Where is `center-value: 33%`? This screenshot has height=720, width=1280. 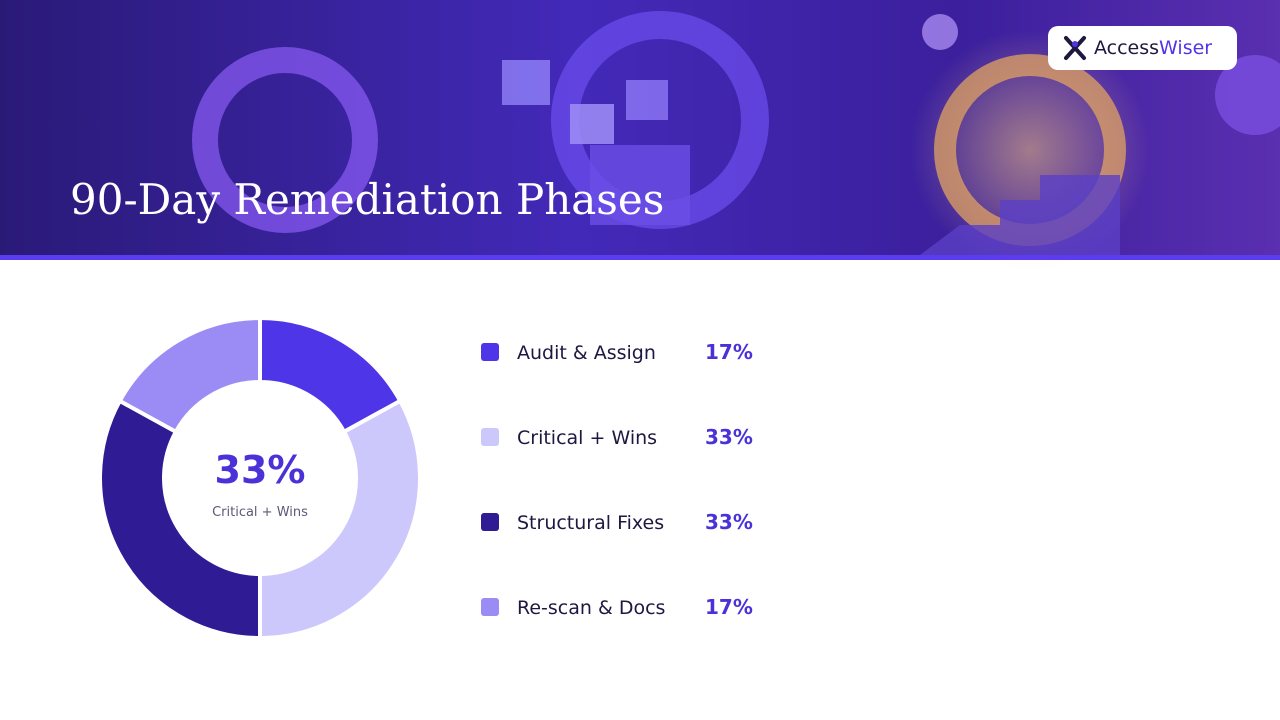 center-value: 33% is located at coordinates (260, 470).